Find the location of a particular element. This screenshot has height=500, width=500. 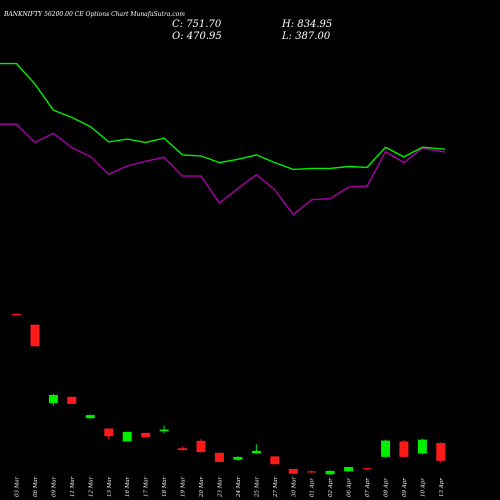

x-tick-label: 13 Mar is located at coordinates (110, 486).